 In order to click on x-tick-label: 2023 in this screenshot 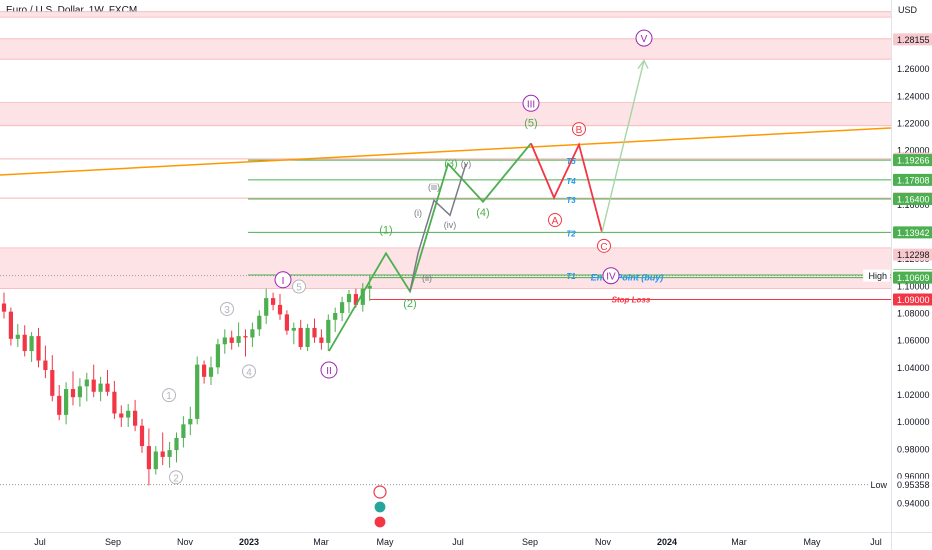, I will do `click(249, 542)`.